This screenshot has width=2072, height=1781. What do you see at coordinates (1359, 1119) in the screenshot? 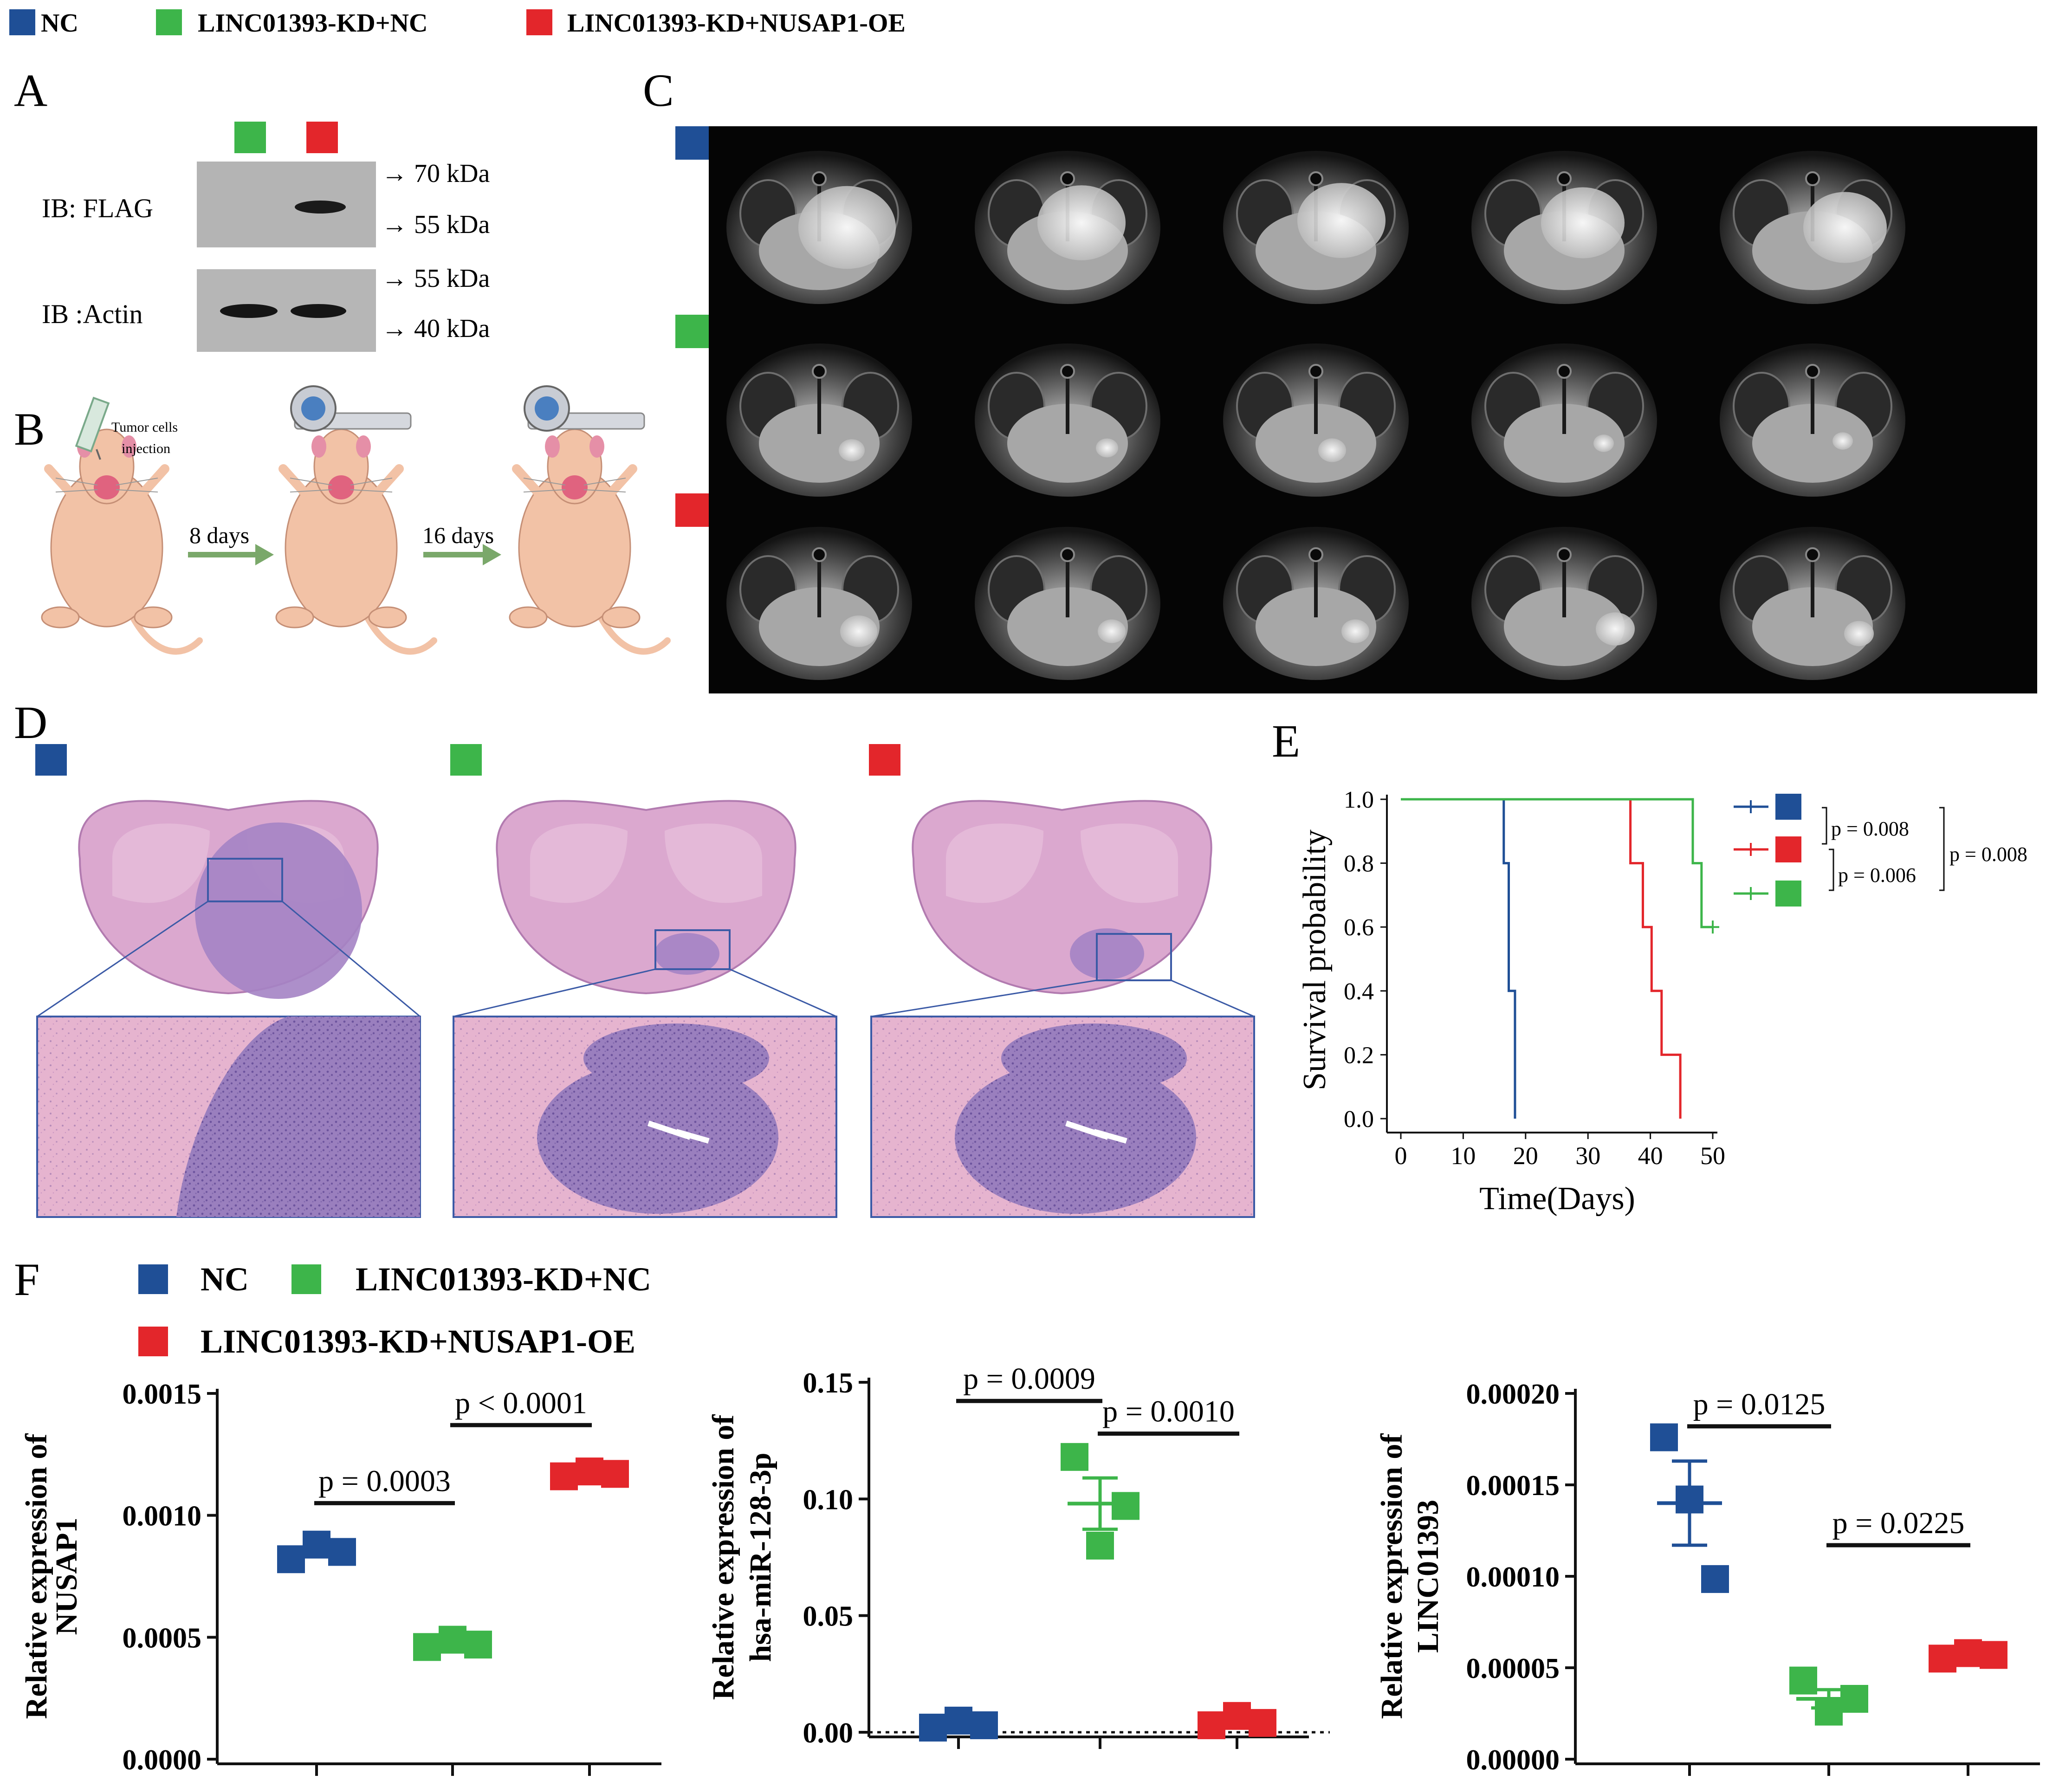
I see `survival-y-tick-label: 0.0` at bounding box center [1359, 1119].